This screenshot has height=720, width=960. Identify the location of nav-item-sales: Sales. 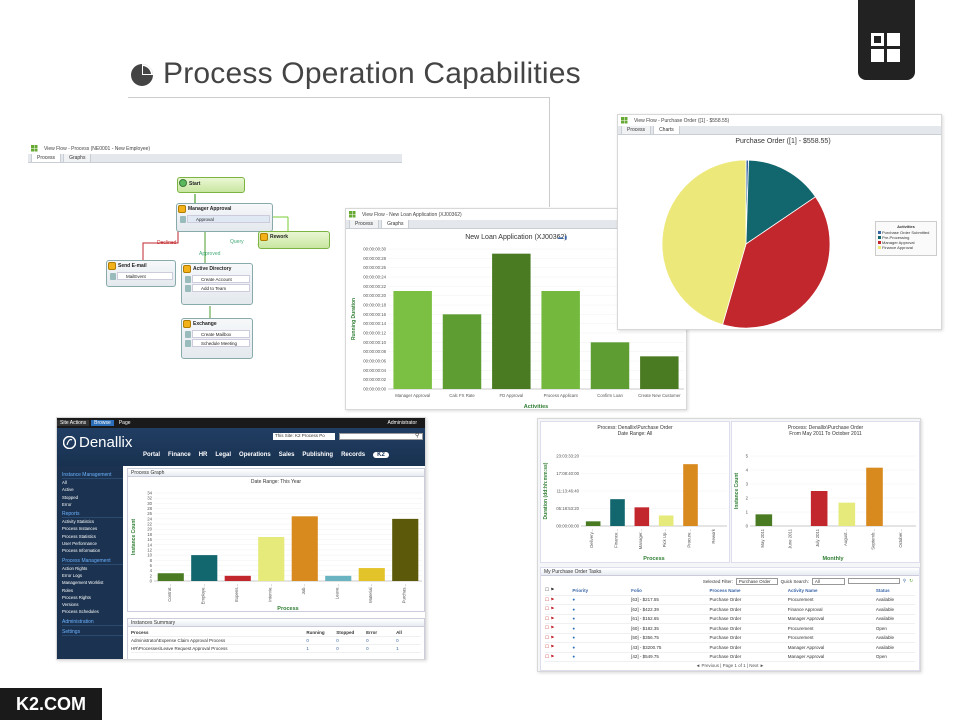
(286, 455).